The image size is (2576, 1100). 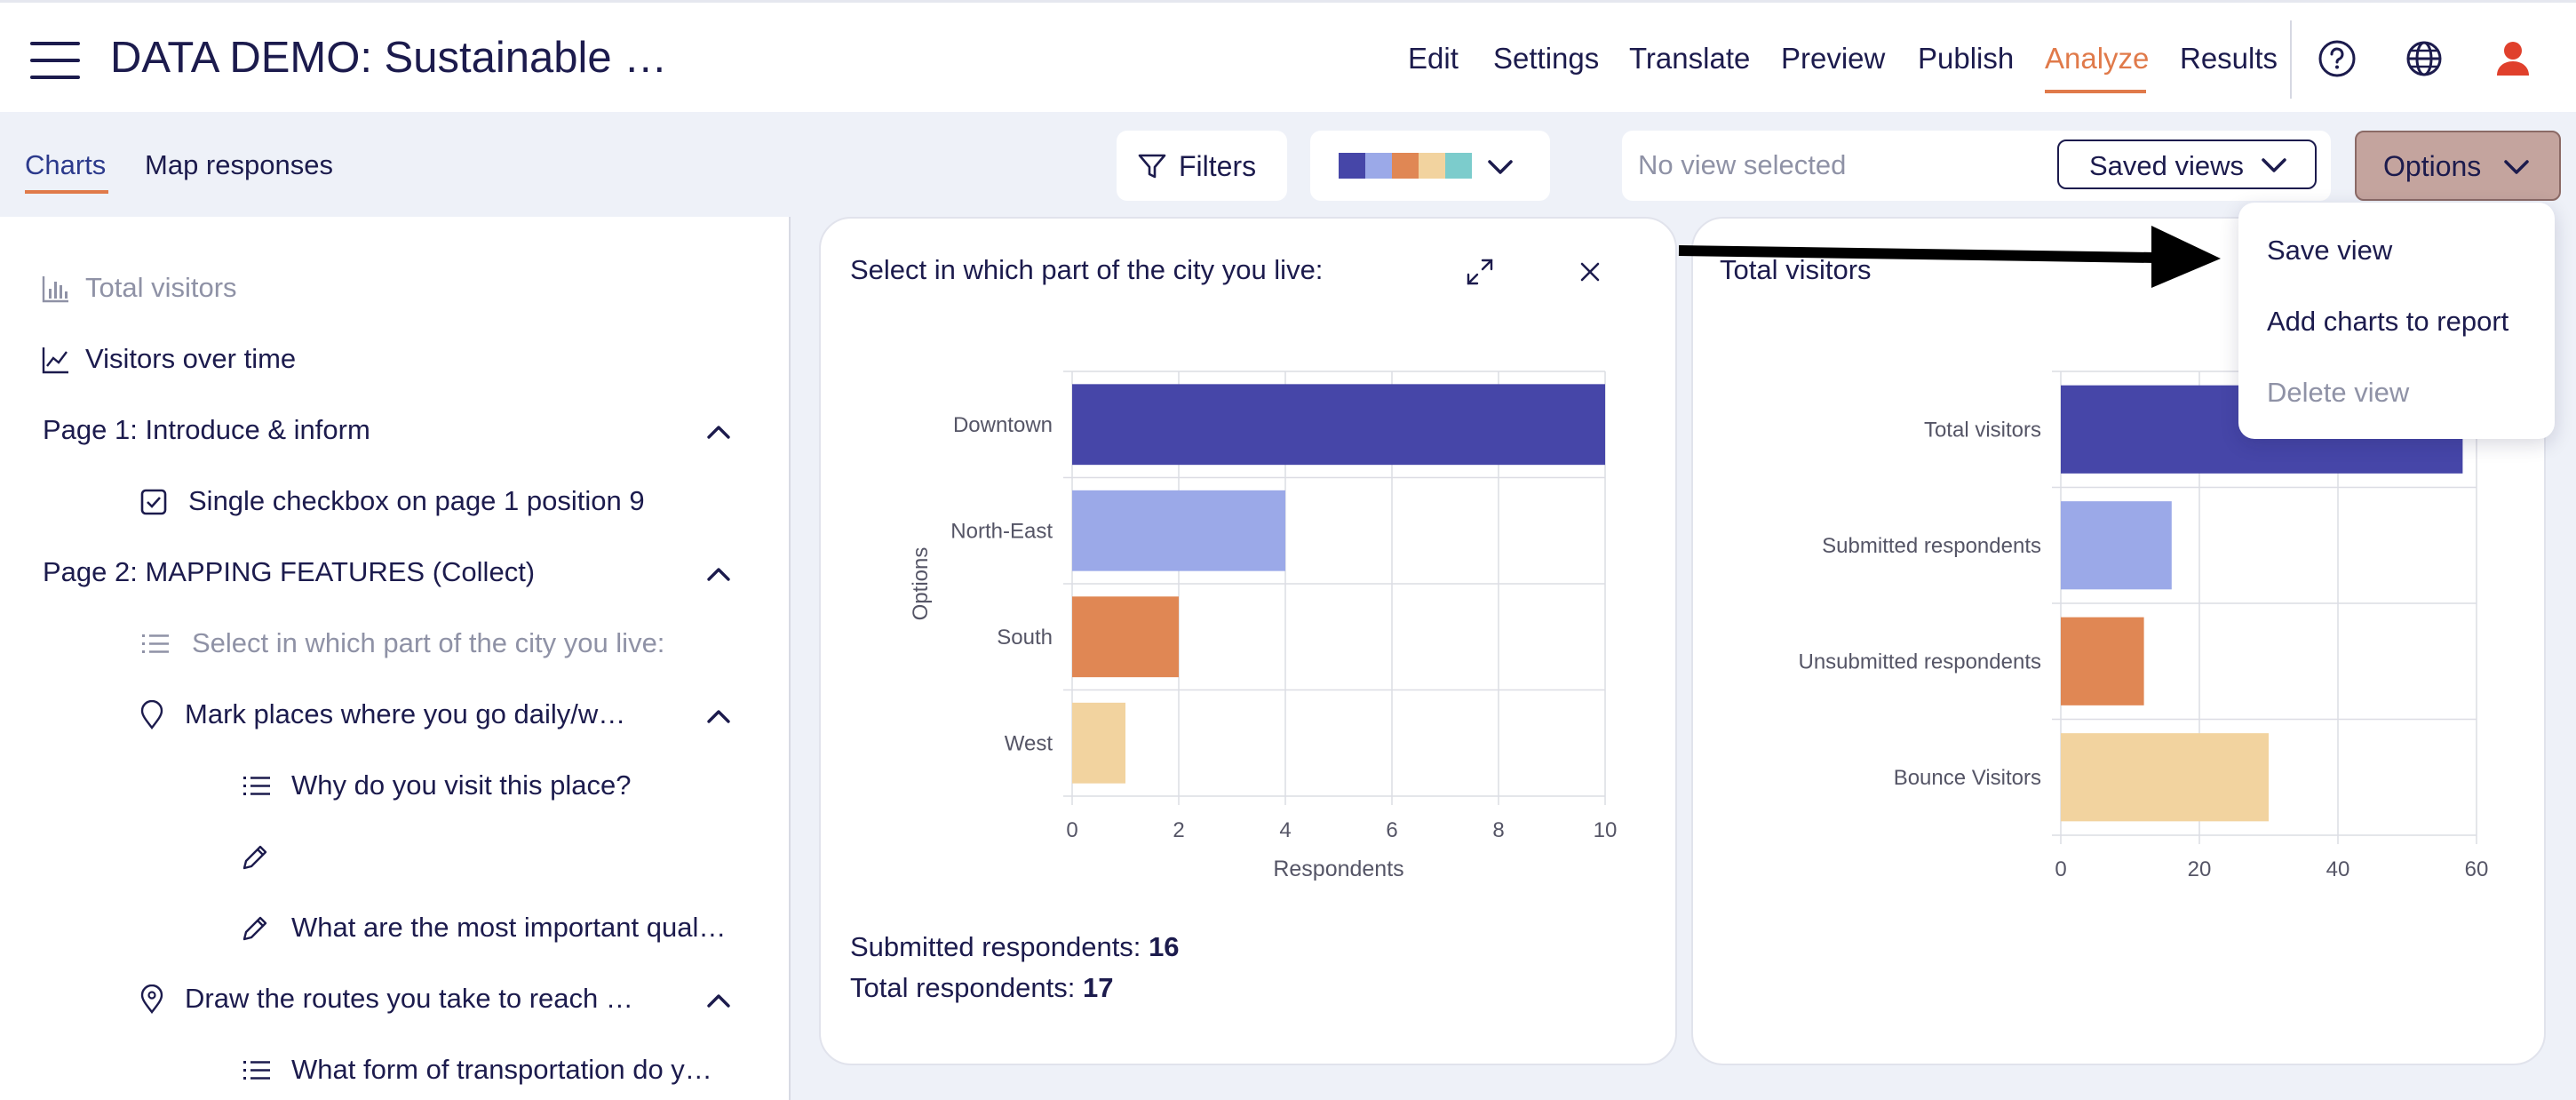 I want to click on view-selector: Saved views, so click(x=1976, y=166).